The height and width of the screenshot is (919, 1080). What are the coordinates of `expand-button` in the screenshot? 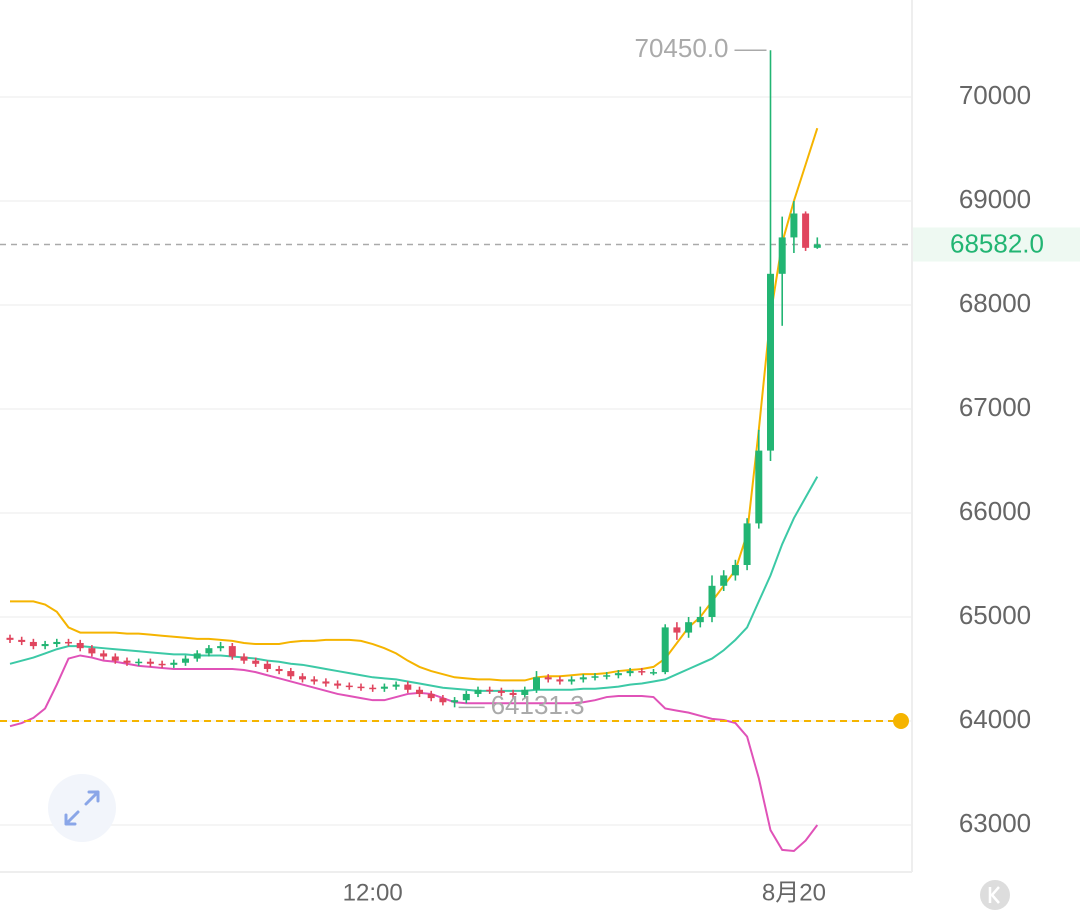 It's located at (82, 808).